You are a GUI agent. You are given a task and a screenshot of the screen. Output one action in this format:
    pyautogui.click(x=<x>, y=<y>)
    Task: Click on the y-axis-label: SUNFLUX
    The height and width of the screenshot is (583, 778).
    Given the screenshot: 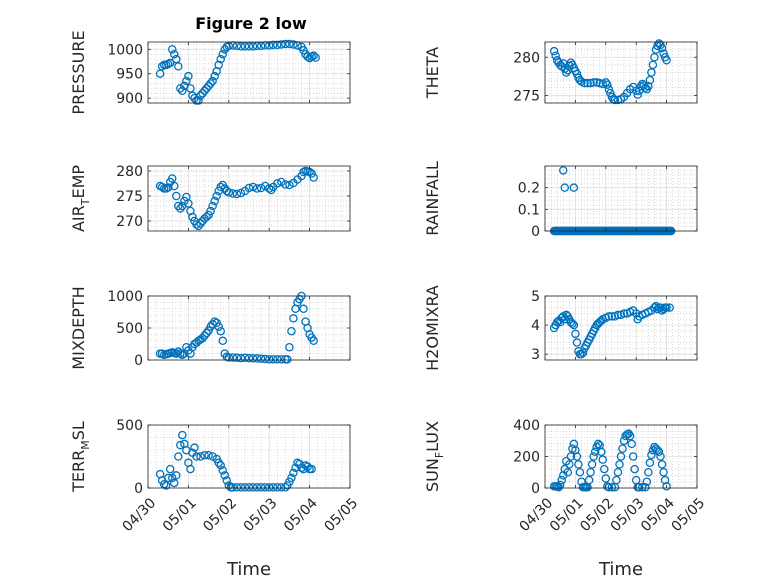 What is the action you would take?
    pyautogui.click(x=434, y=456)
    